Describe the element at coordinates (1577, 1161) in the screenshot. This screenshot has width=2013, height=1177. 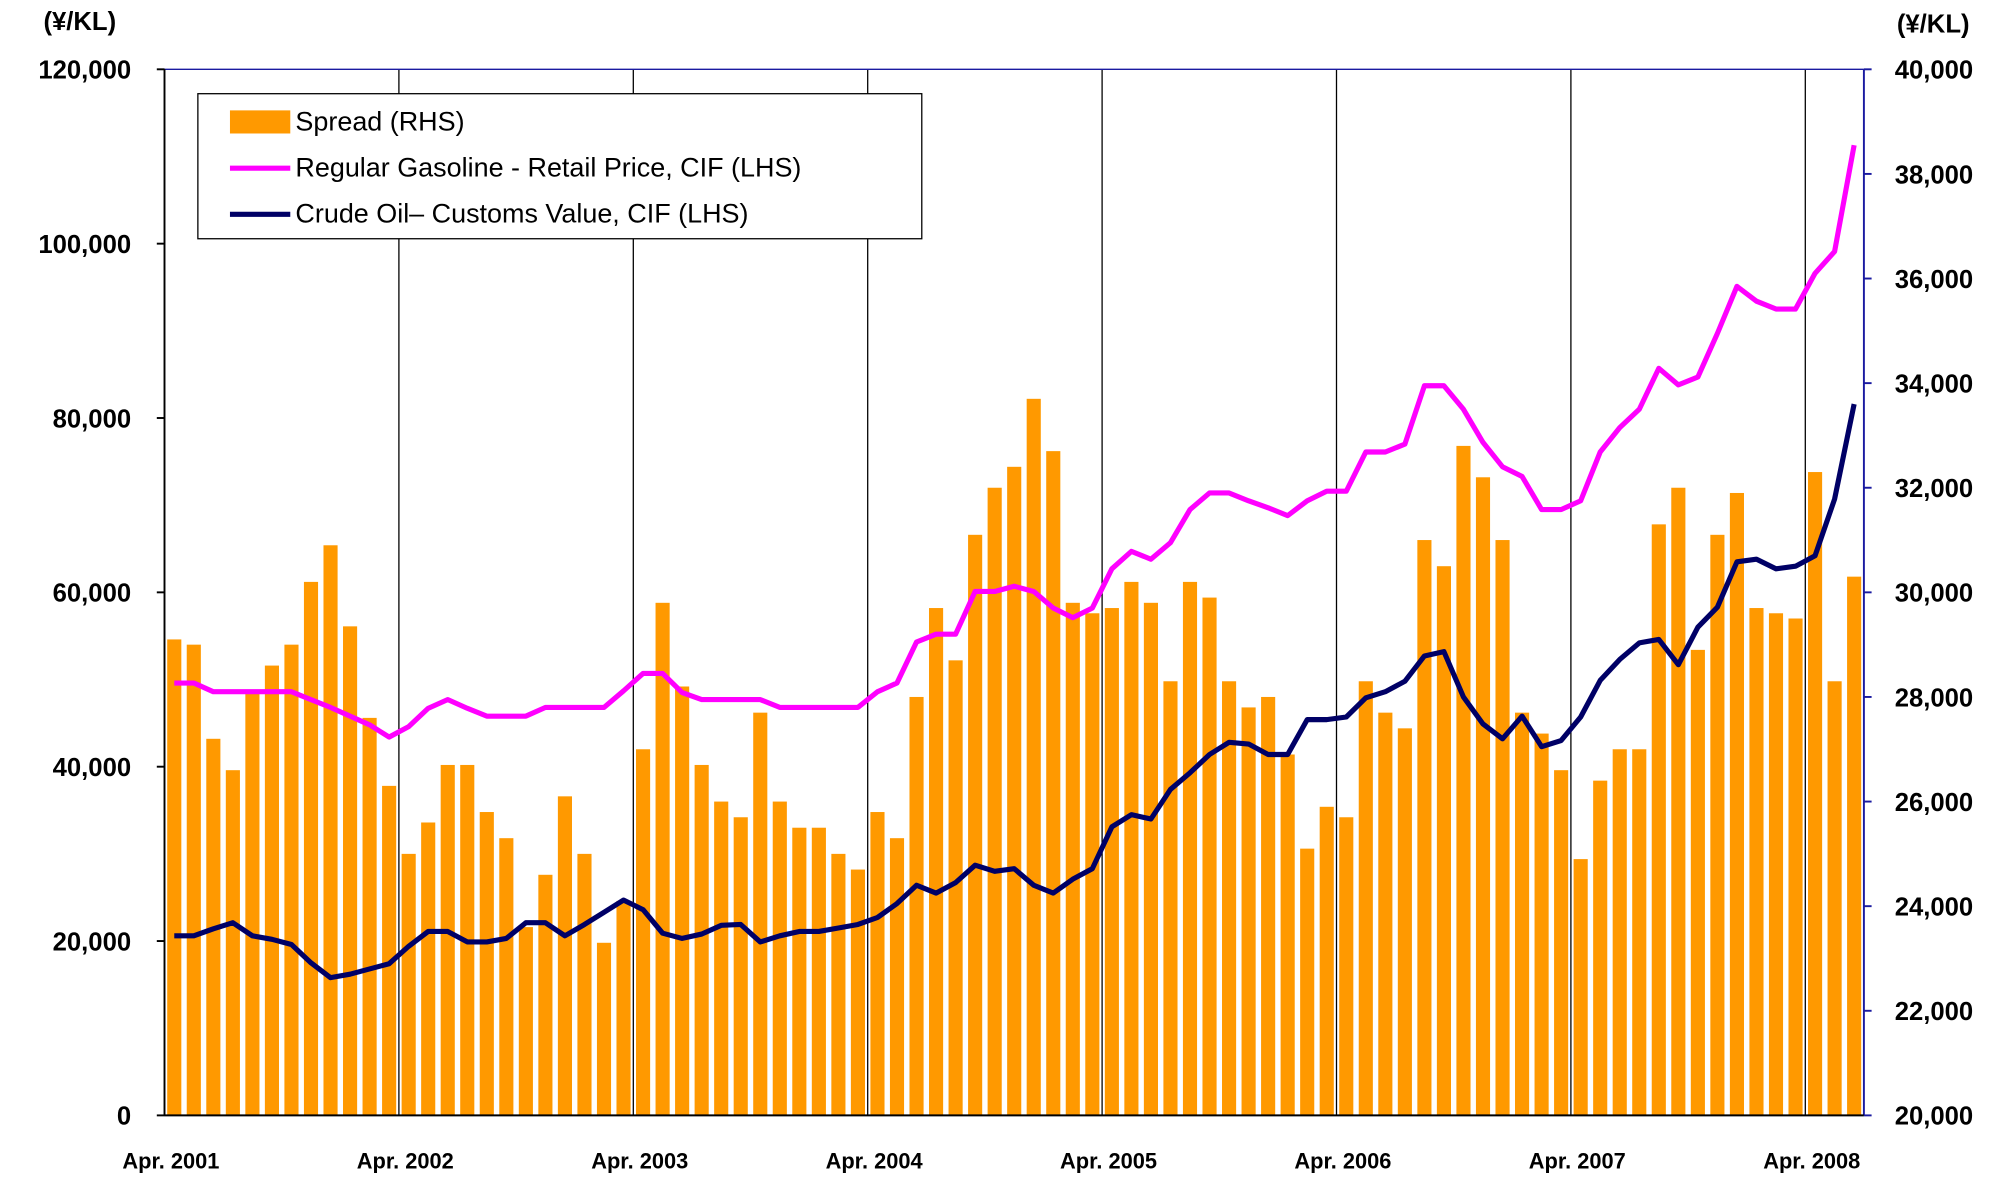
I see `x-tick-label: Apr. 2007` at that location.